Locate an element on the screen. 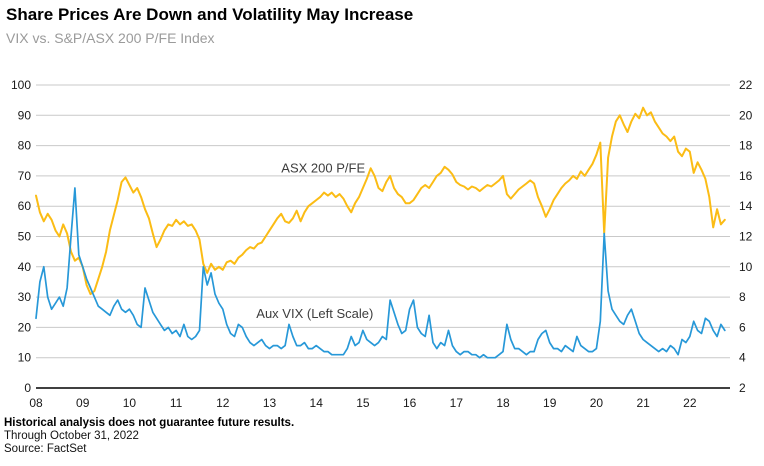  x-axis-tick-label: 15 is located at coordinates (363, 403).